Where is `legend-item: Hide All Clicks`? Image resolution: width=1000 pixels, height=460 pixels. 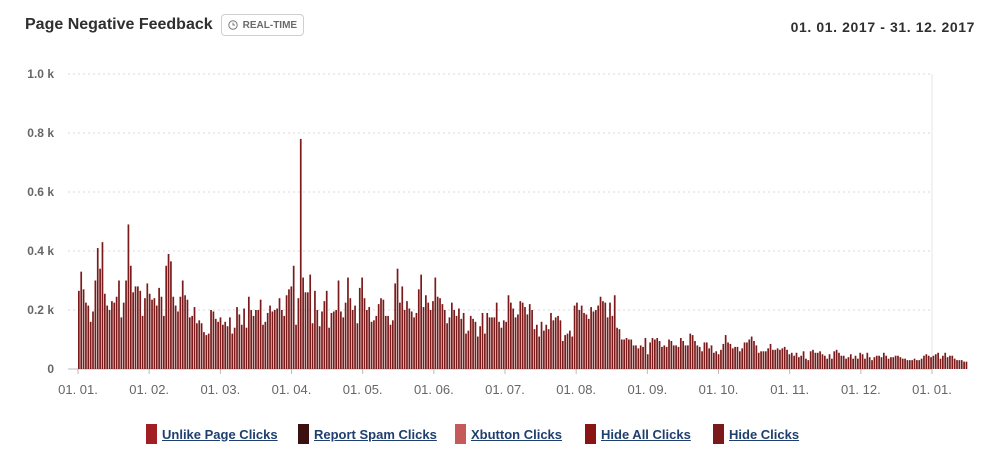 legend-item: Hide All Clicks is located at coordinates (638, 434).